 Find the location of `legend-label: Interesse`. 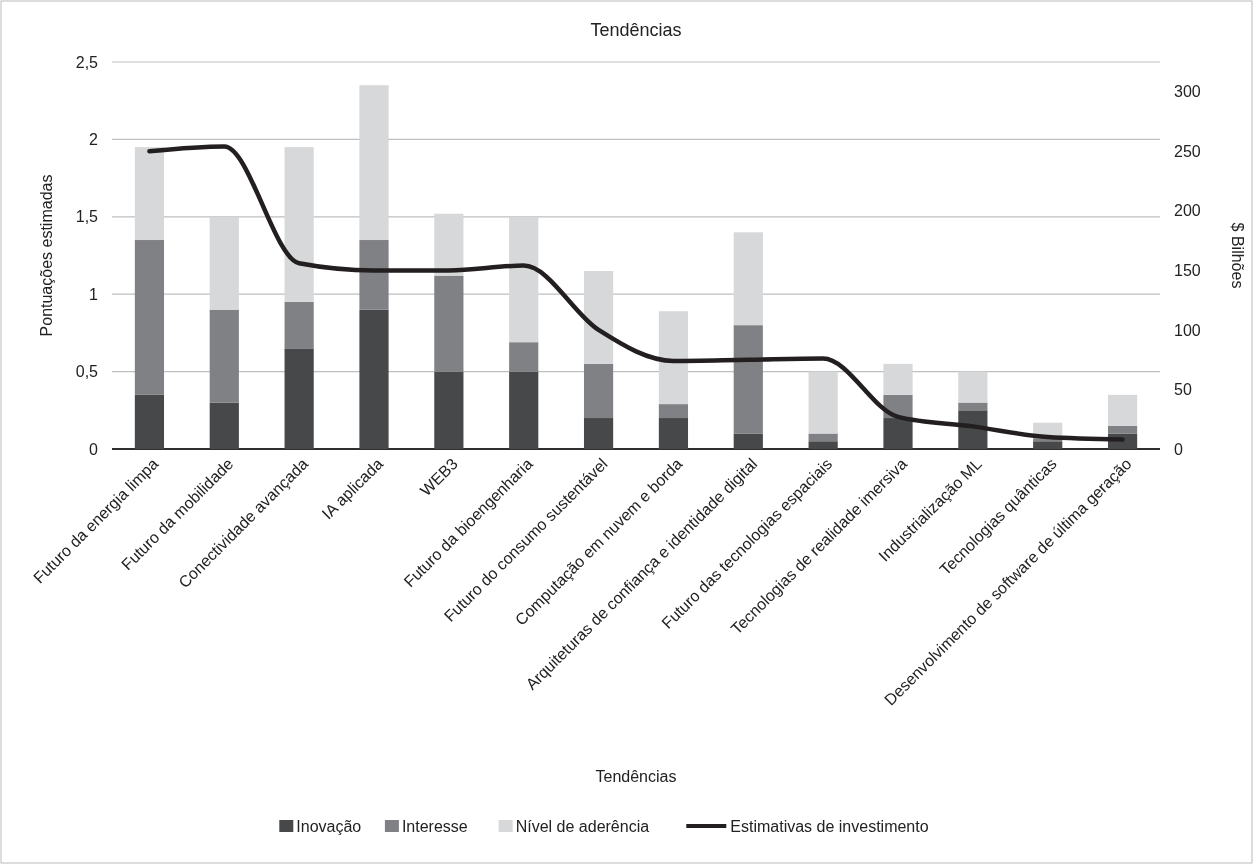

legend-label: Interesse is located at coordinates (434, 826).